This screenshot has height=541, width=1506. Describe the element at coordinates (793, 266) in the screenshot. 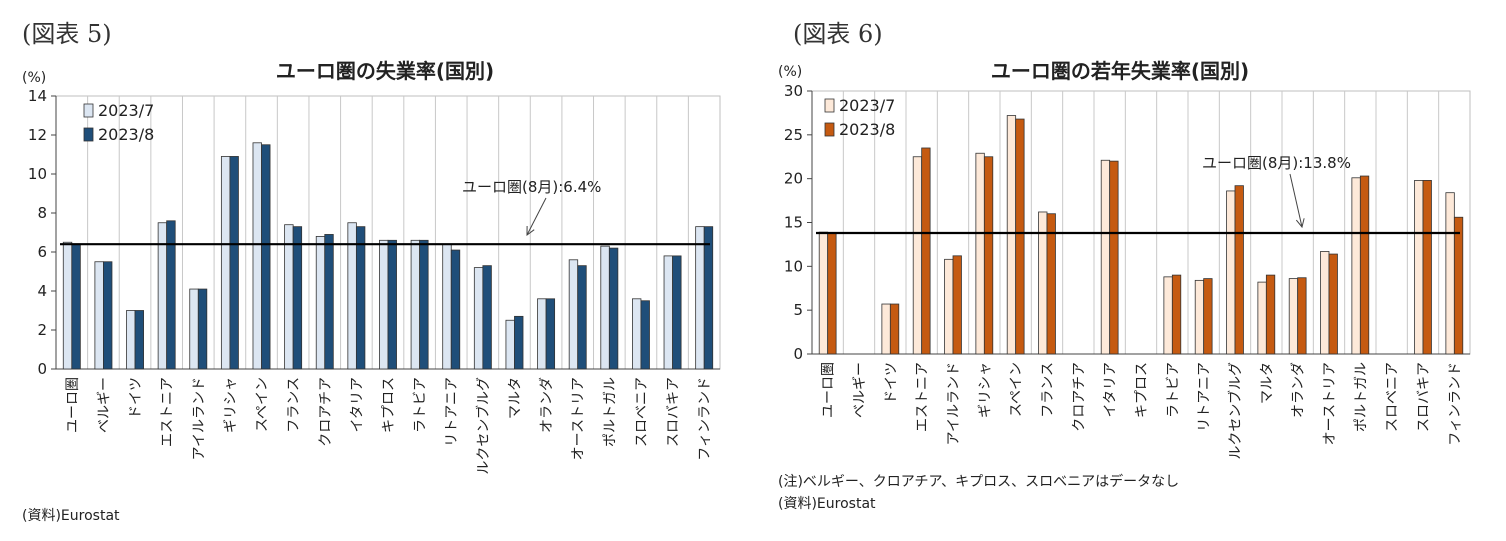

I see `y-tick-label: 10` at that location.